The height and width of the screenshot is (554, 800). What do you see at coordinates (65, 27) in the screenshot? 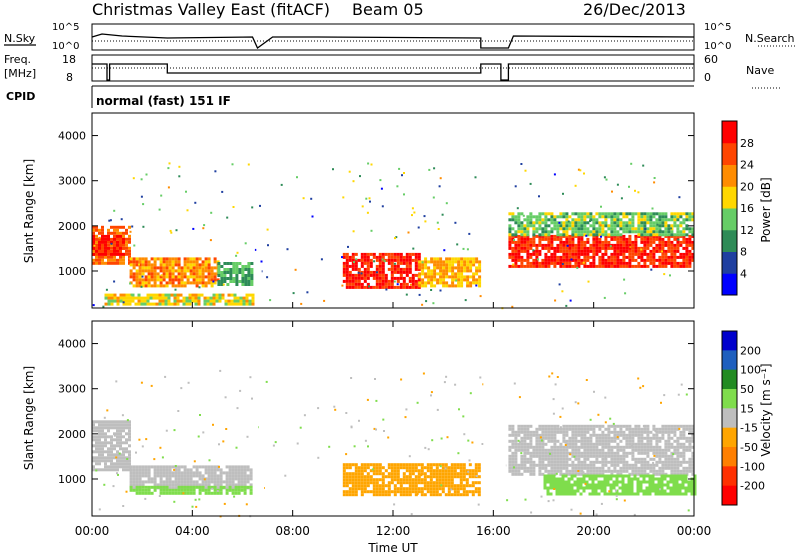
I see `nsky-tick-top: 10^5` at bounding box center [65, 27].